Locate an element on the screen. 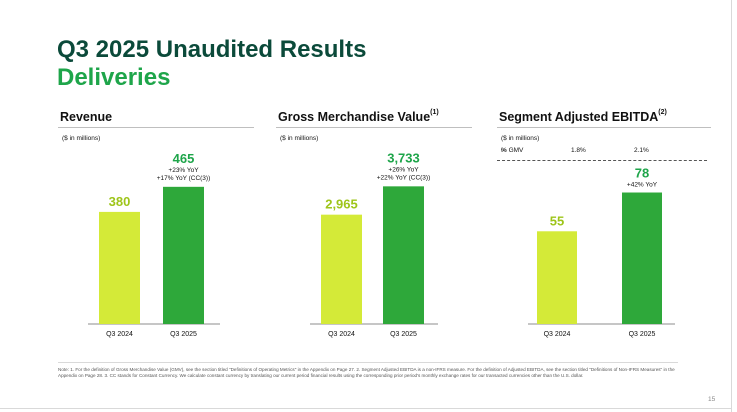  gmv-percent-2025: 2.1% is located at coordinates (641, 150).